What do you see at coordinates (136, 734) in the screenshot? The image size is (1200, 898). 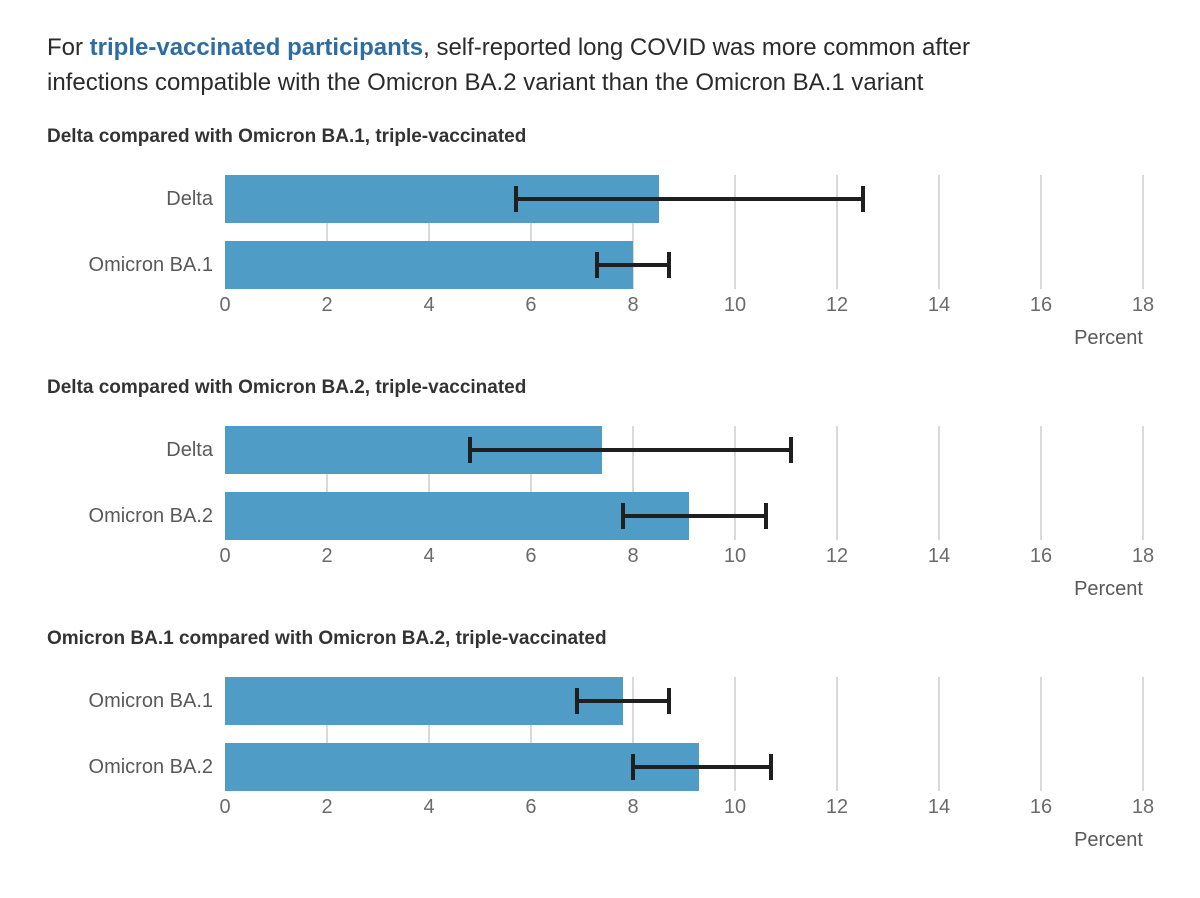 I see `category-labels: Omicron BA.1 Omicron BA.2` at bounding box center [136, 734].